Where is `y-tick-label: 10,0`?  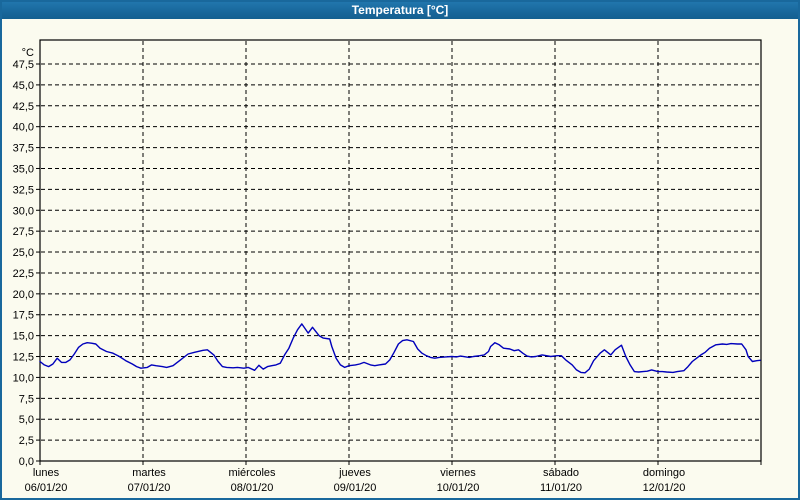
y-tick-label: 10,0 is located at coordinates (23, 378).